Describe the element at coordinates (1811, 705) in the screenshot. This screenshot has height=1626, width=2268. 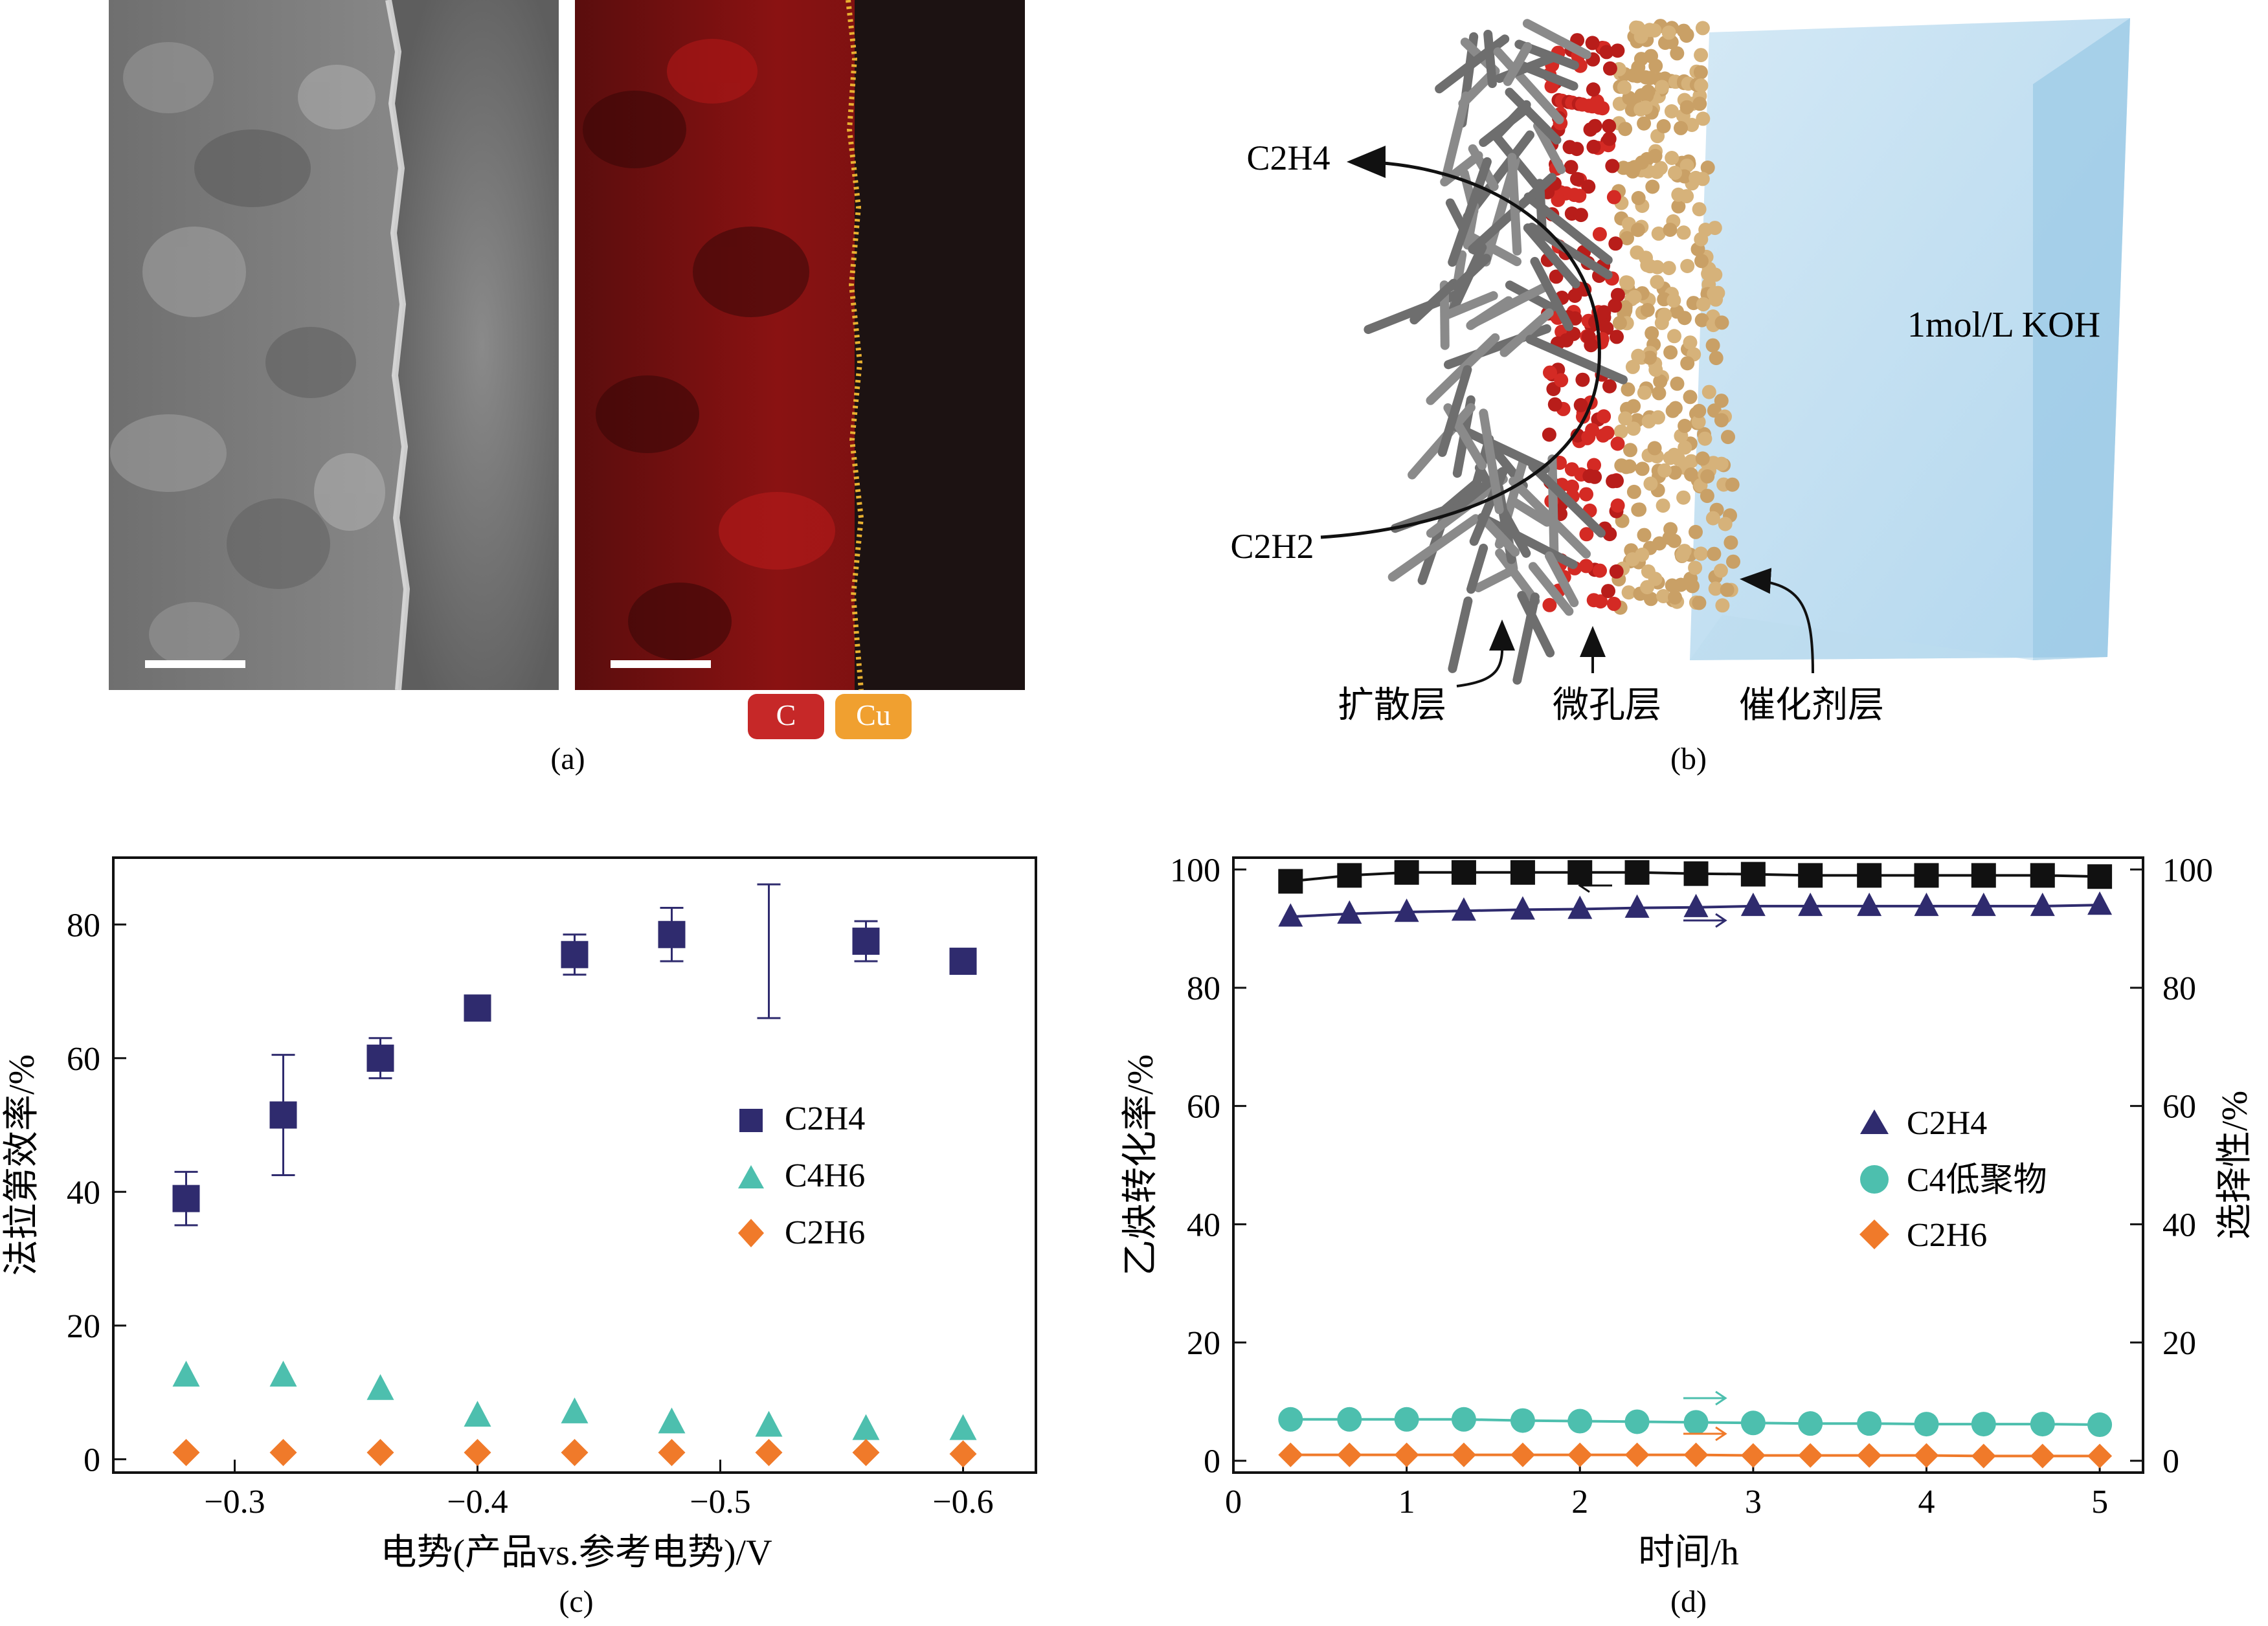
I see `label-catalyst-layer: 催化剂层` at that location.